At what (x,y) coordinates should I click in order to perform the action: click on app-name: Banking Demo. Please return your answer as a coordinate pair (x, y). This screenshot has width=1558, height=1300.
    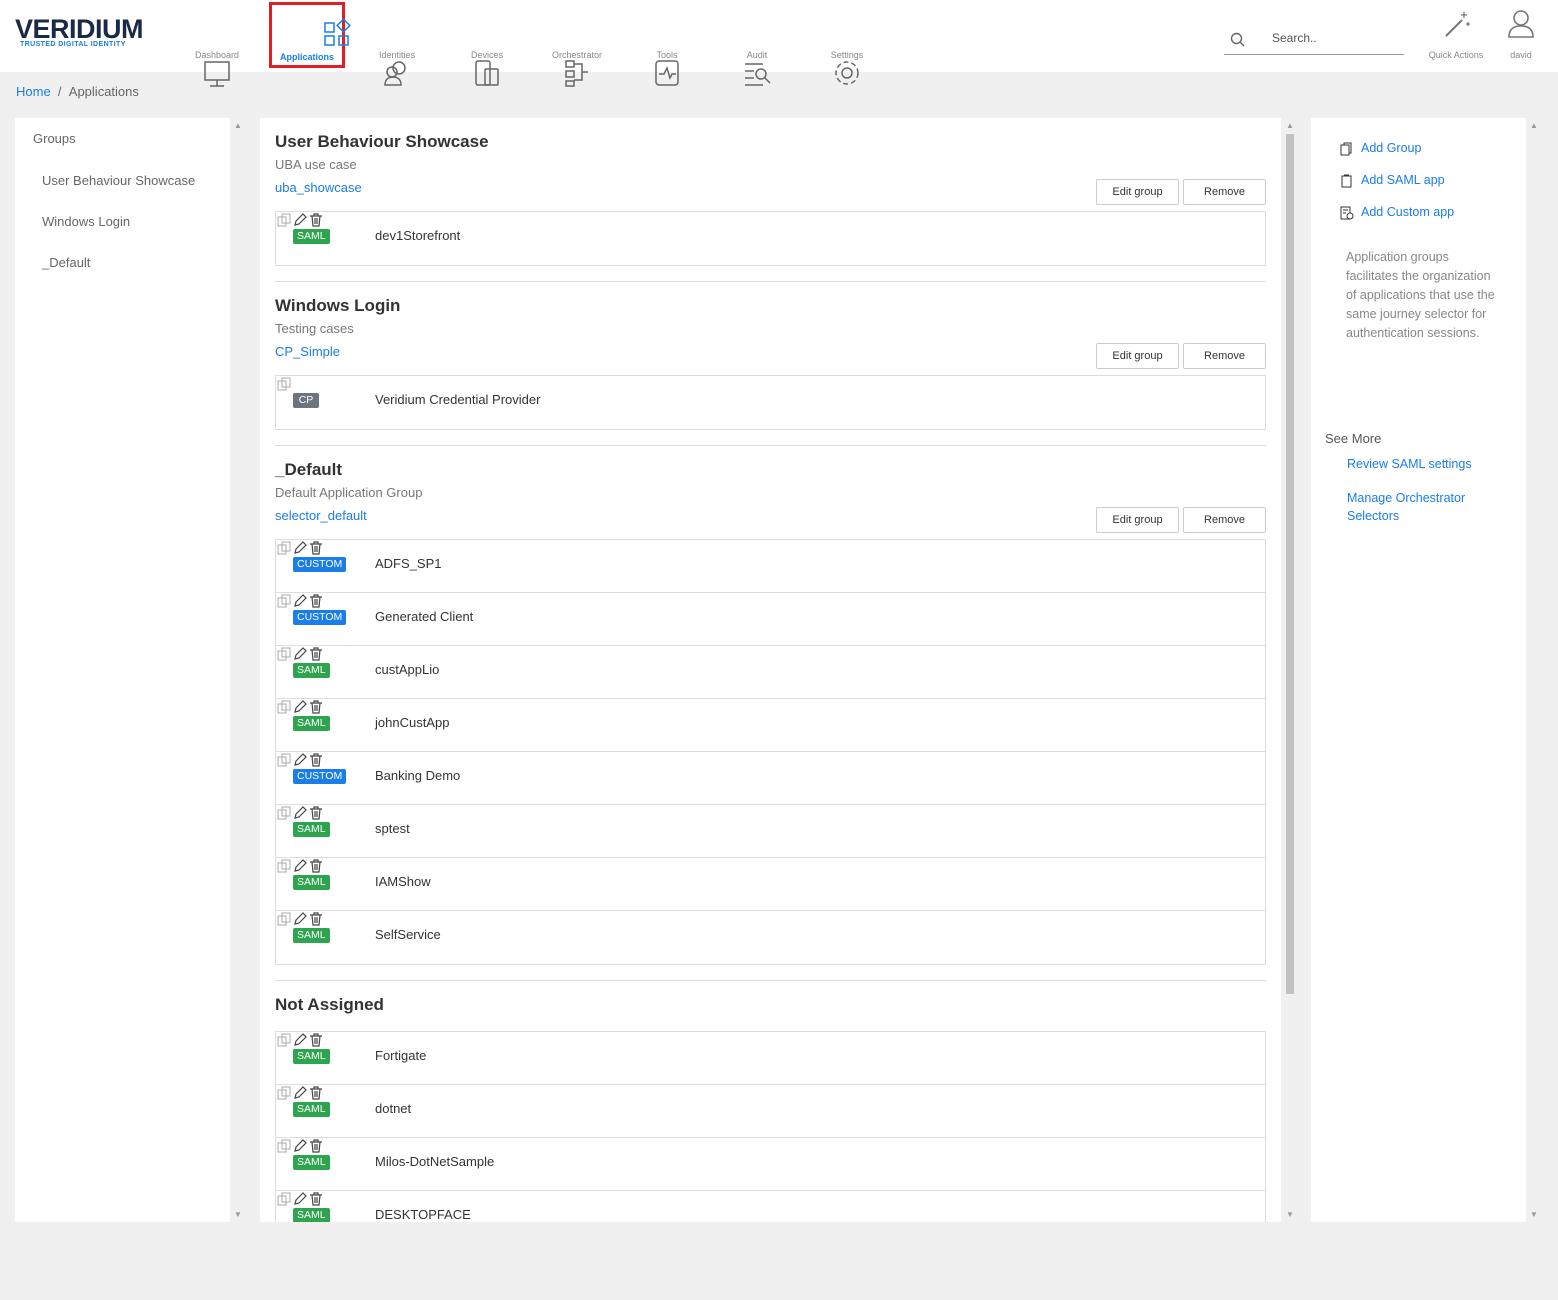
    Looking at the image, I should click on (418, 775).